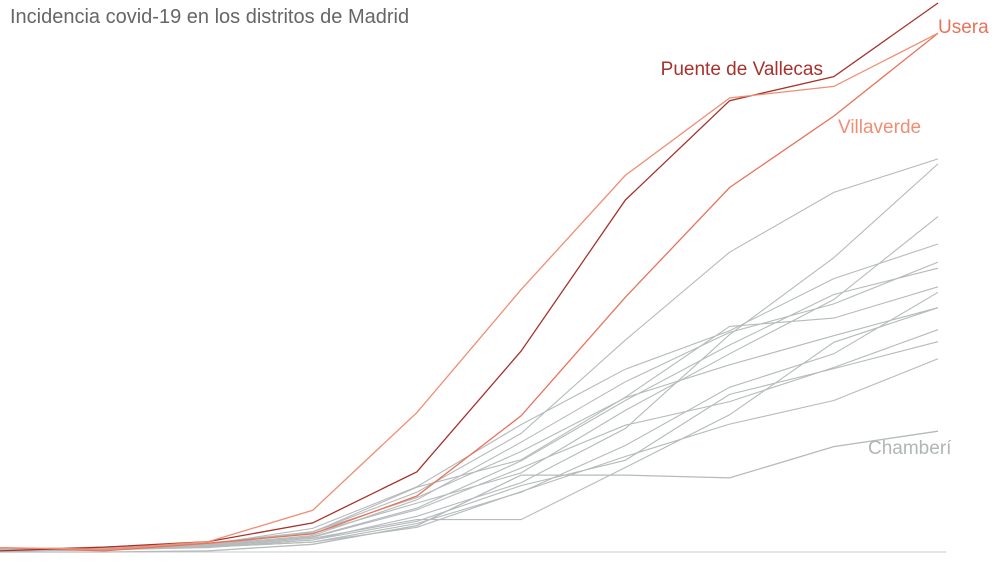 This screenshot has height=563, width=1000. Describe the element at coordinates (910, 448) in the screenshot. I see `series-label-chamberi: Chamberí` at that location.